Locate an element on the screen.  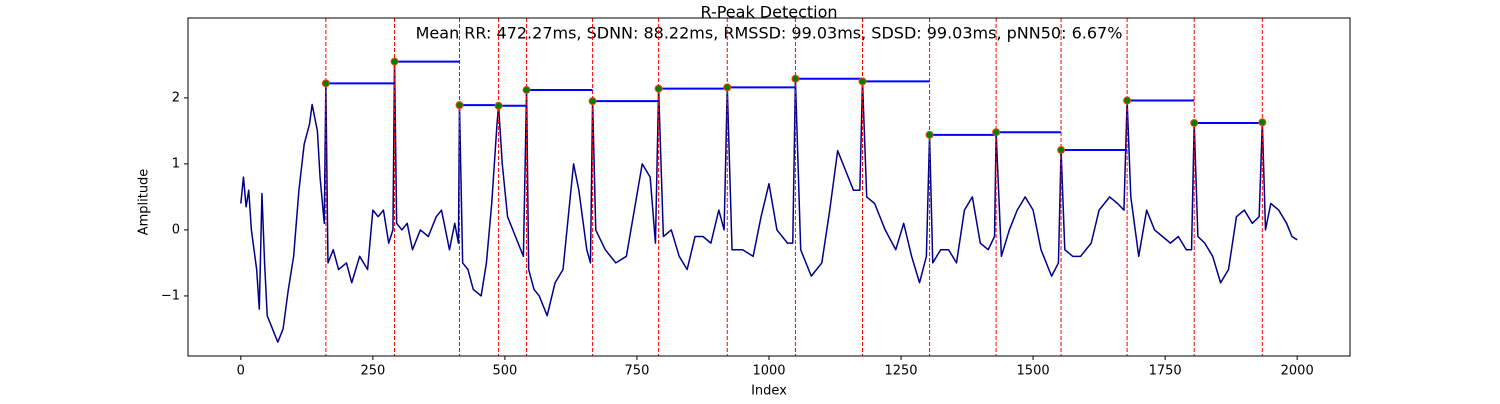
x-tick-label: 0 is located at coordinates (241, 371).